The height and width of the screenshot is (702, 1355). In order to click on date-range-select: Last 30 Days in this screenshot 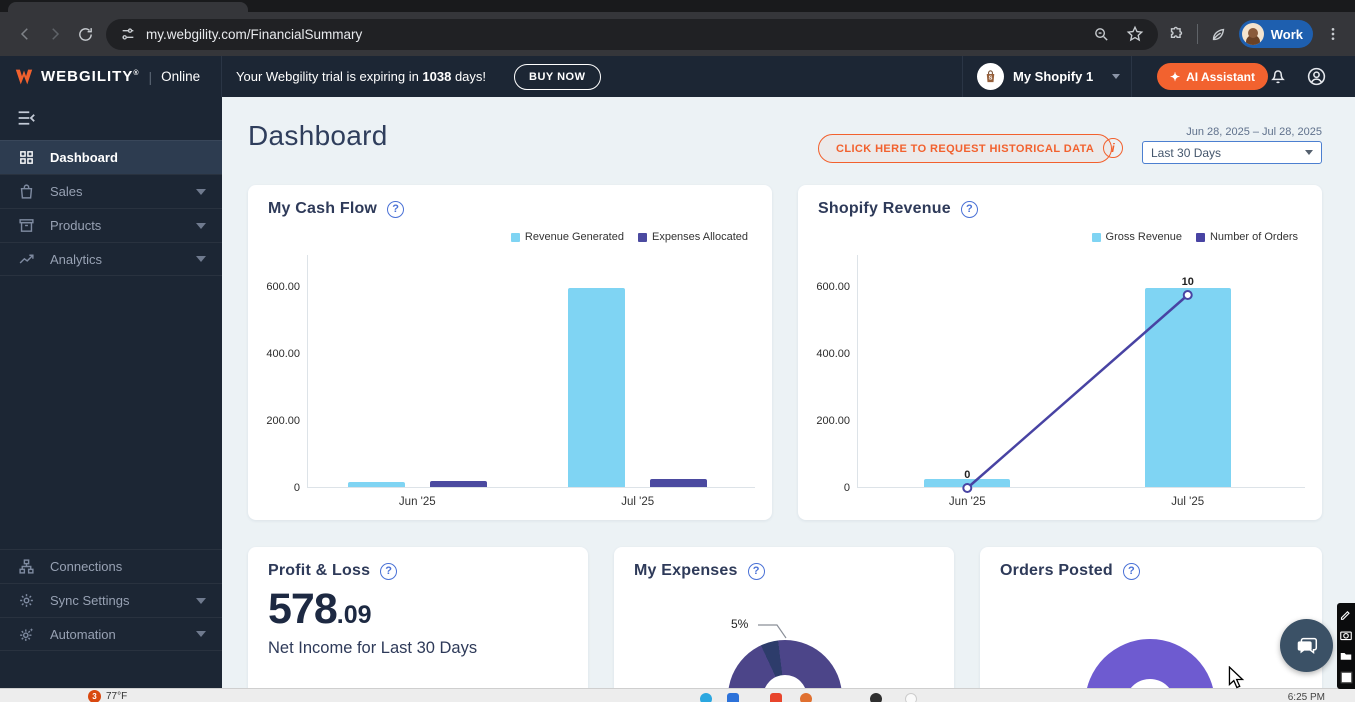, I will do `click(1232, 152)`.